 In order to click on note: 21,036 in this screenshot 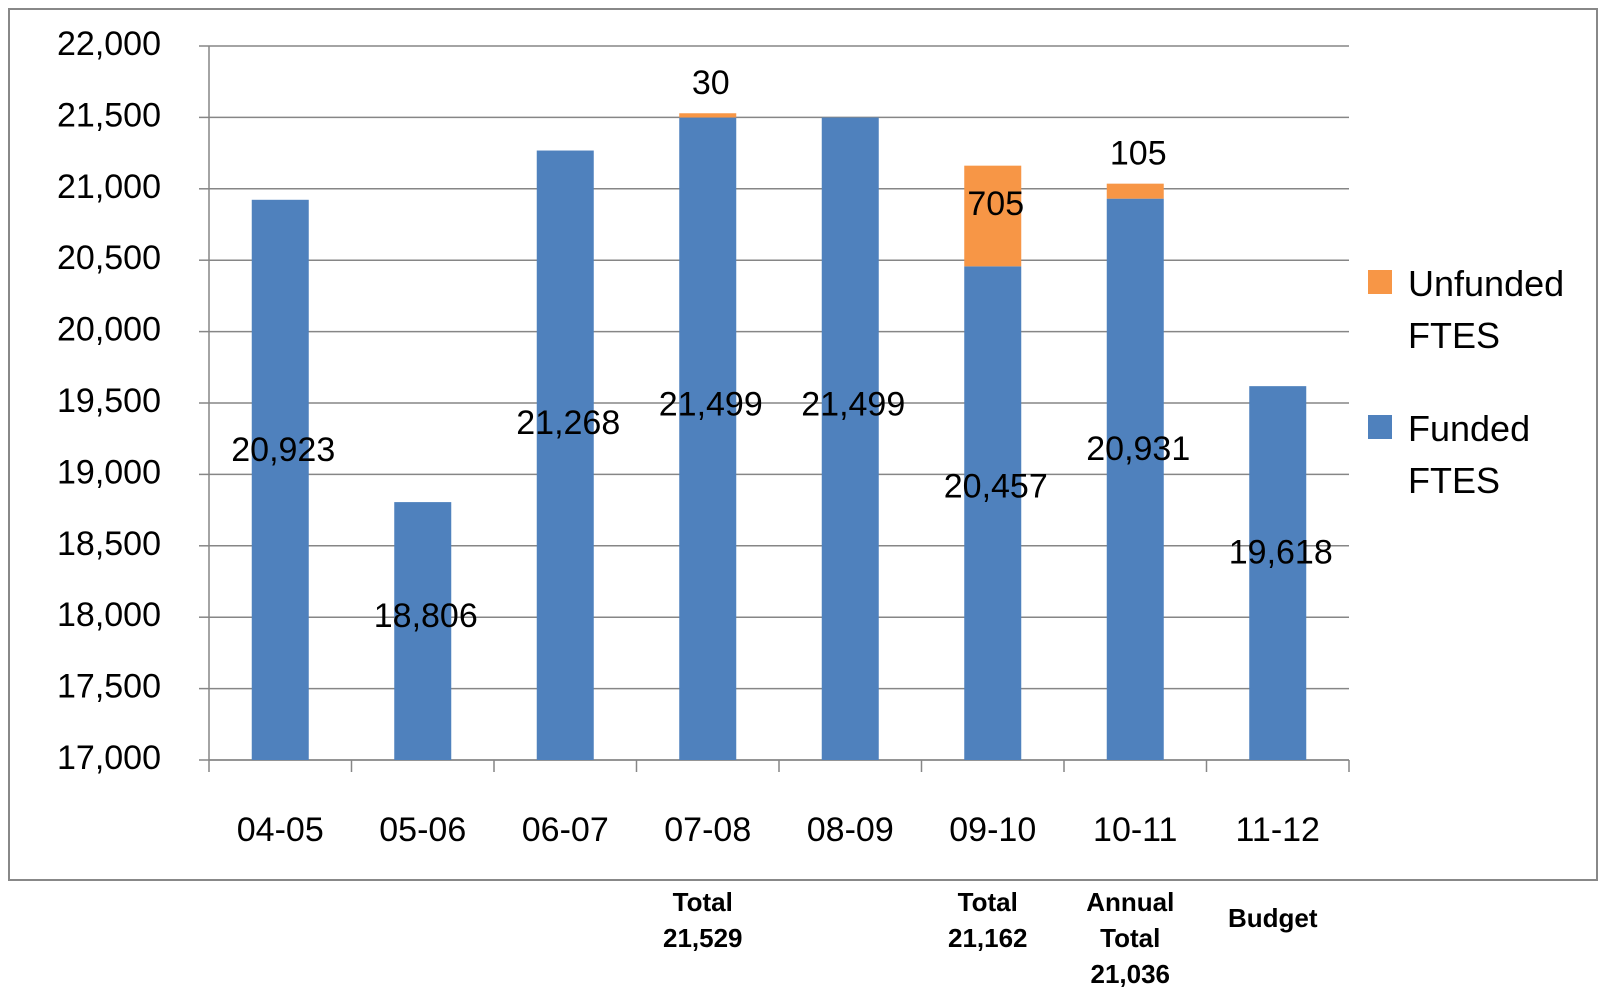, I will do `click(1130, 974)`.